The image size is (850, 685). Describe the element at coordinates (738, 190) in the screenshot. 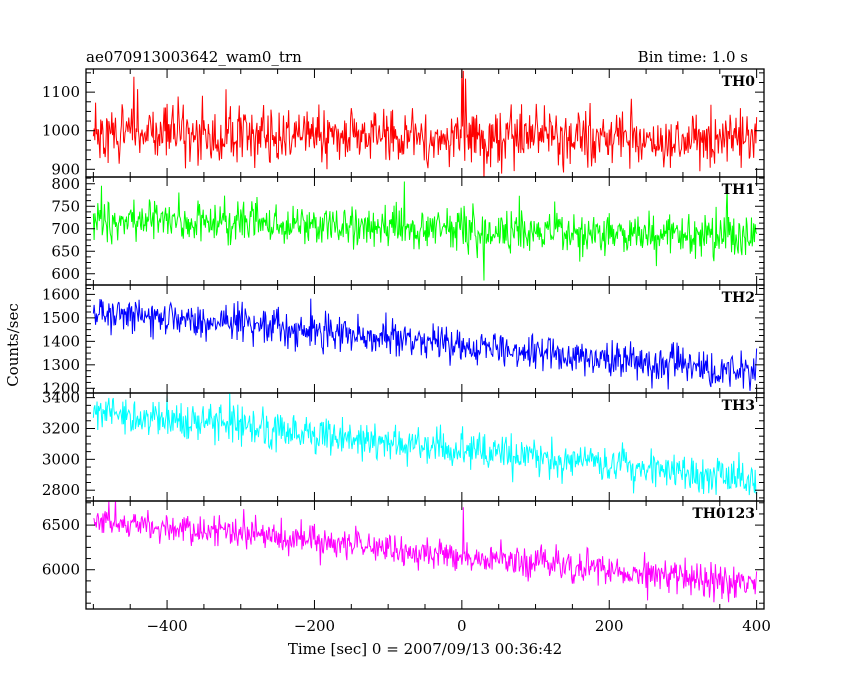

I see `panel-label-th1: TH1` at that location.